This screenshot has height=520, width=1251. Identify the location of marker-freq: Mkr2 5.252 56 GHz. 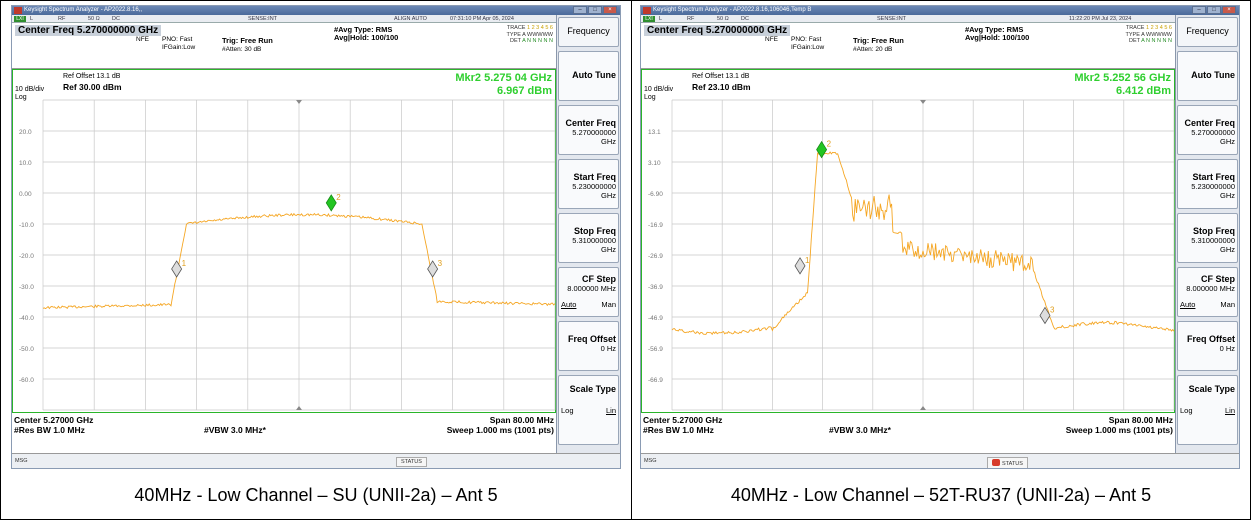
(1122, 78).